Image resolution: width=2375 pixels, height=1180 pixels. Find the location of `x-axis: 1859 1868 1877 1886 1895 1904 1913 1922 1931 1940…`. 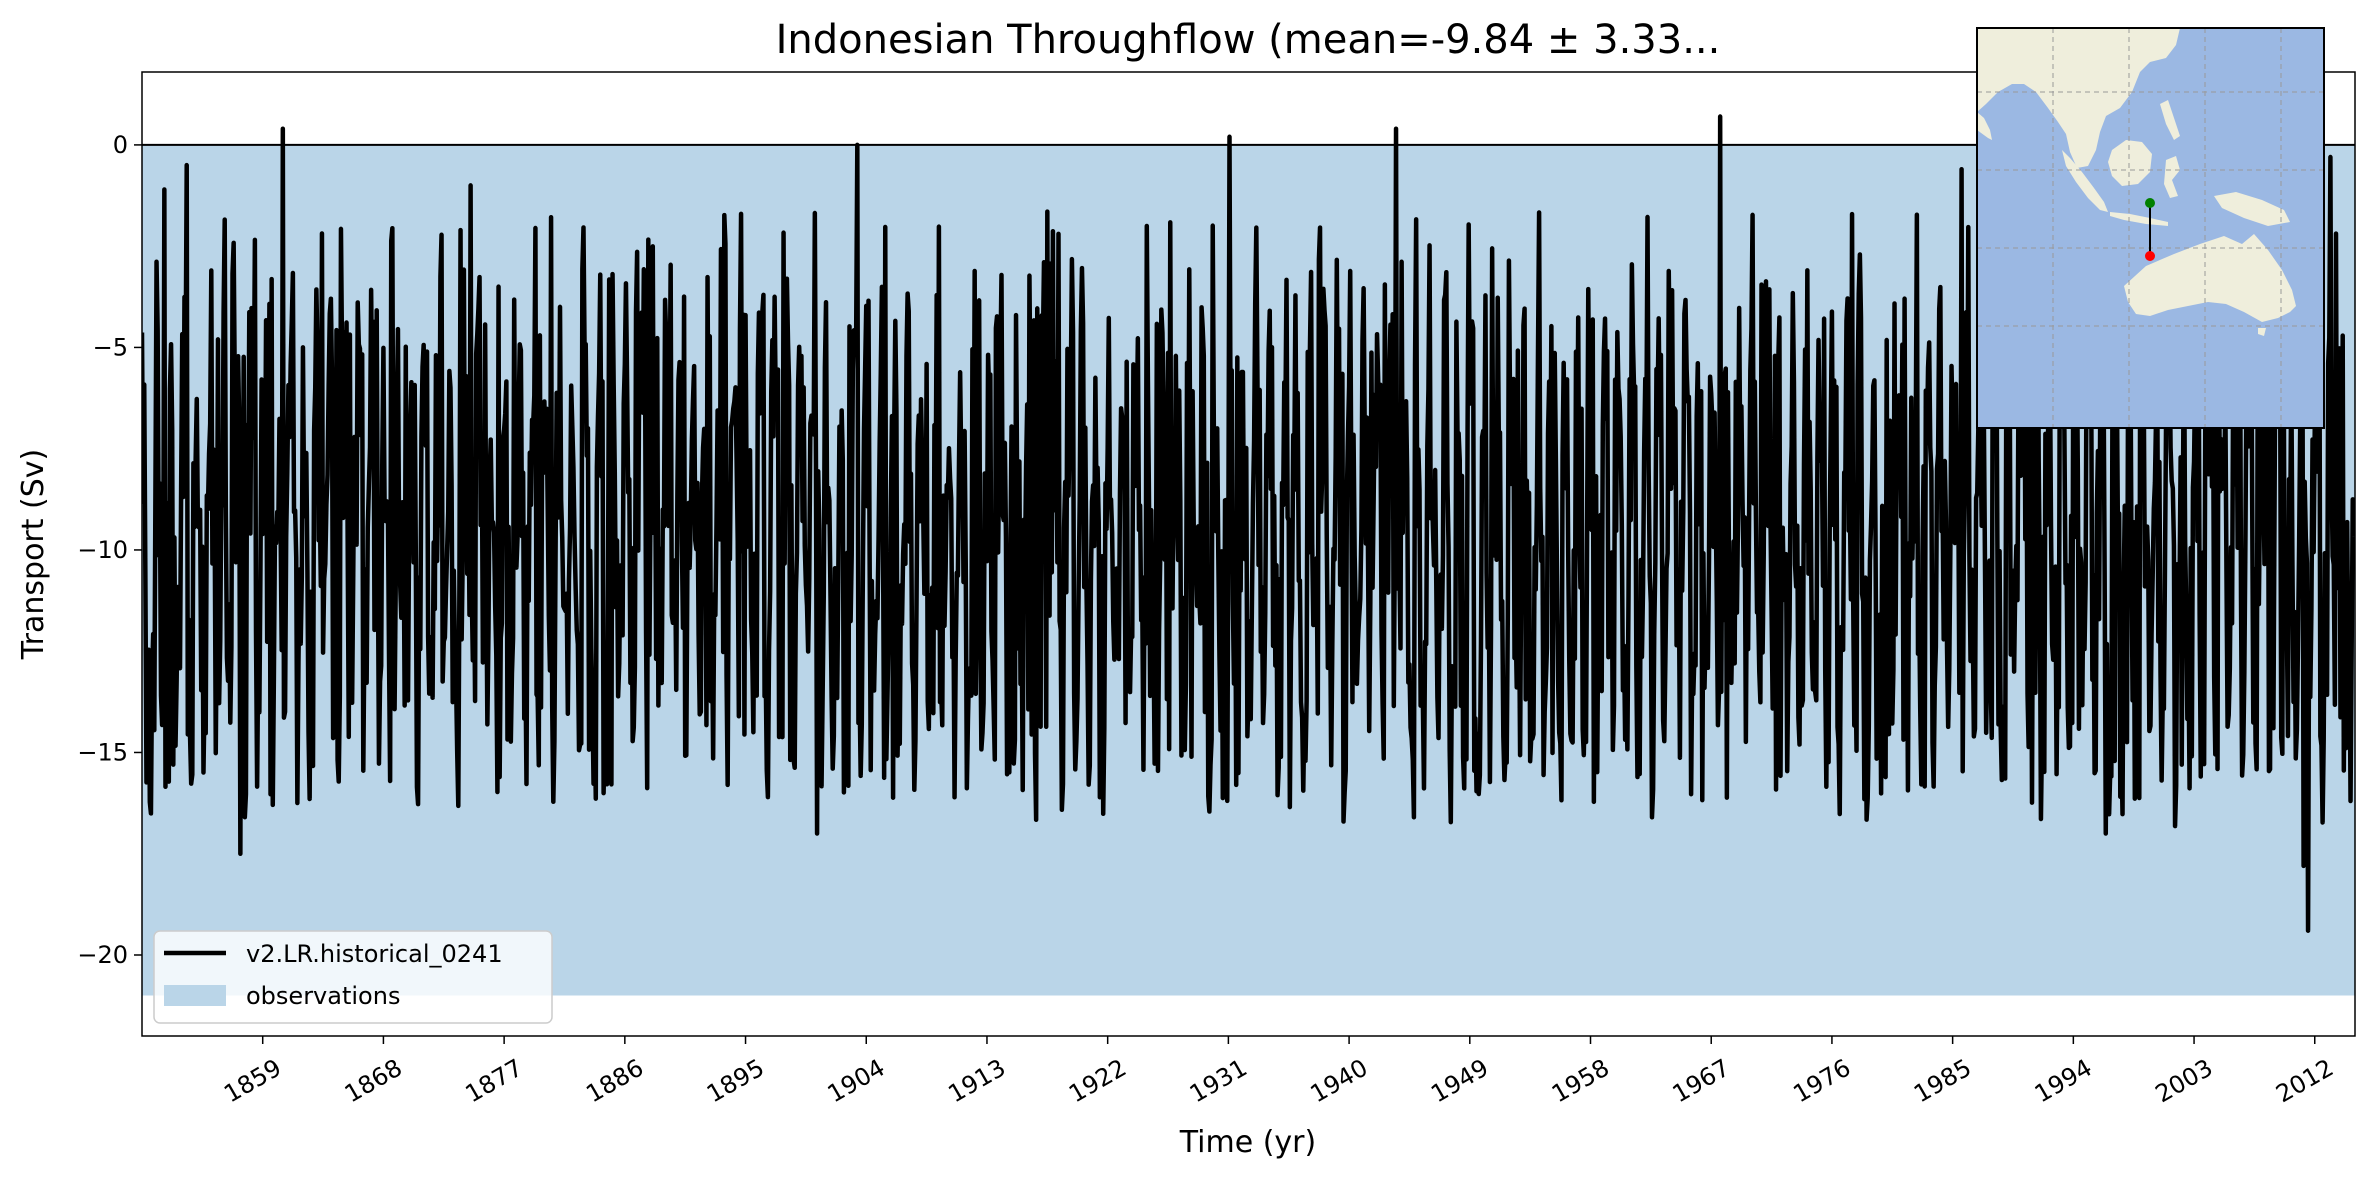

x-axis: 1859 1868 1877 1886 1895 1904 1913 1922 1931 1940… is located at coordinates (1278, 1072).